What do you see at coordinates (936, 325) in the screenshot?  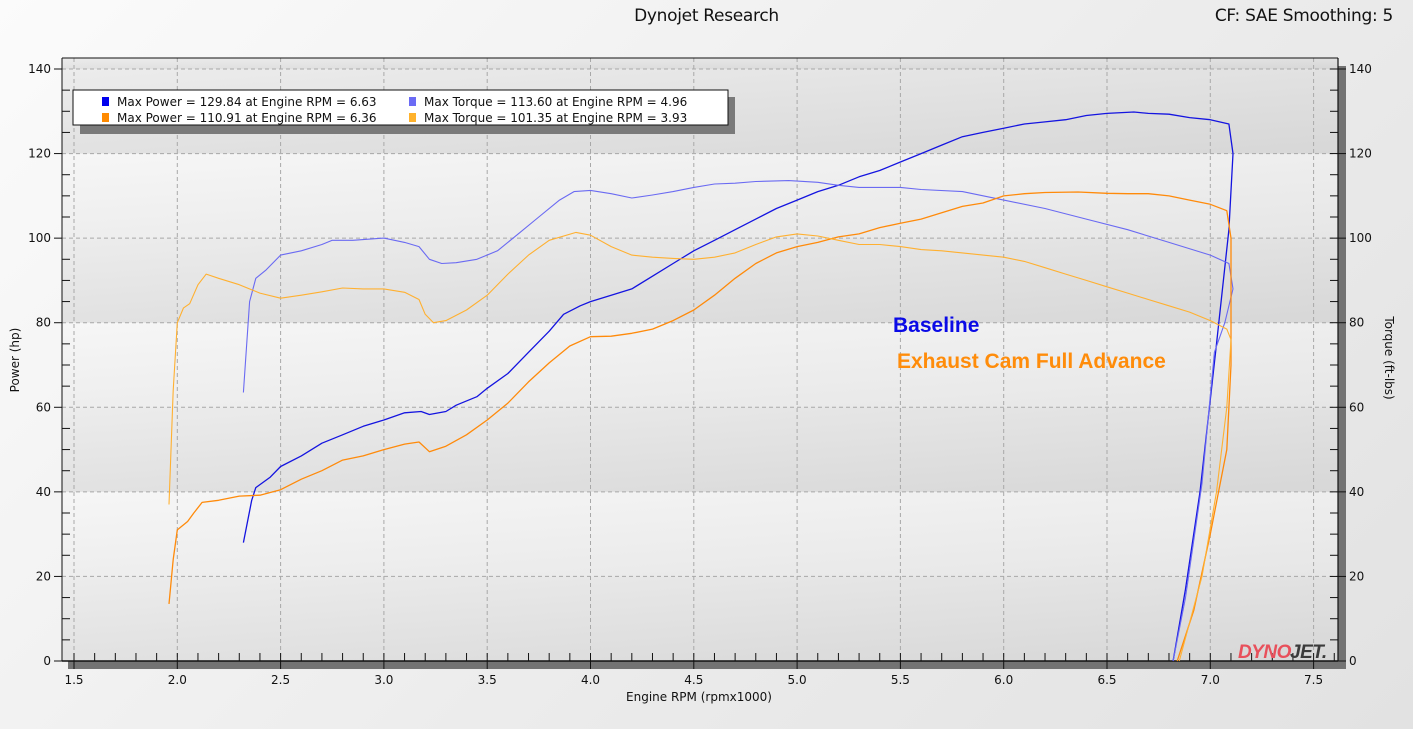 I see `baseline-annotation: Baseline` at bounding box center [936, 325].